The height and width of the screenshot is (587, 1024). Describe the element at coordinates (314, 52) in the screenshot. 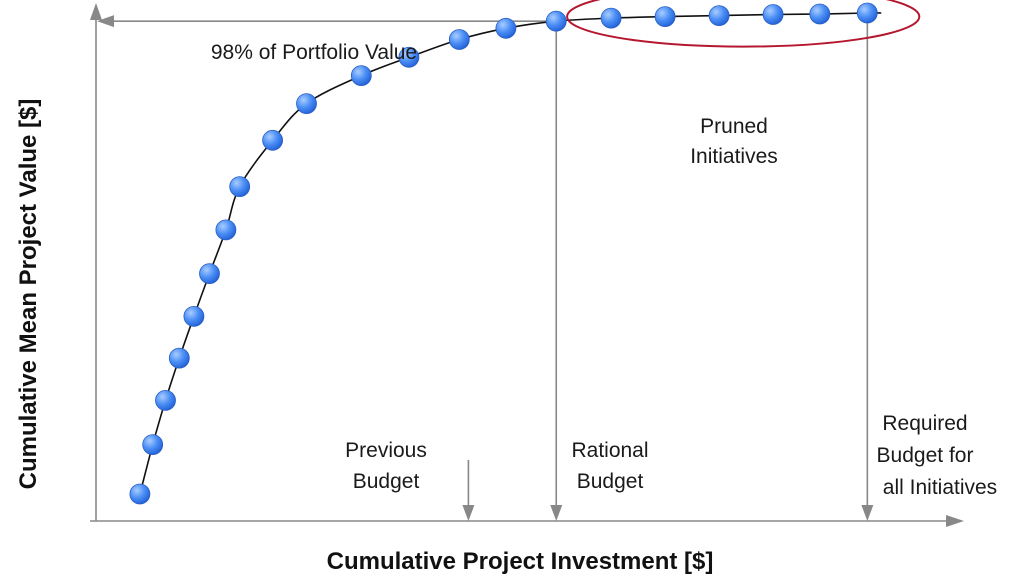

I see `portfolio-value-label: 98% of Portfolio Value` at that location.